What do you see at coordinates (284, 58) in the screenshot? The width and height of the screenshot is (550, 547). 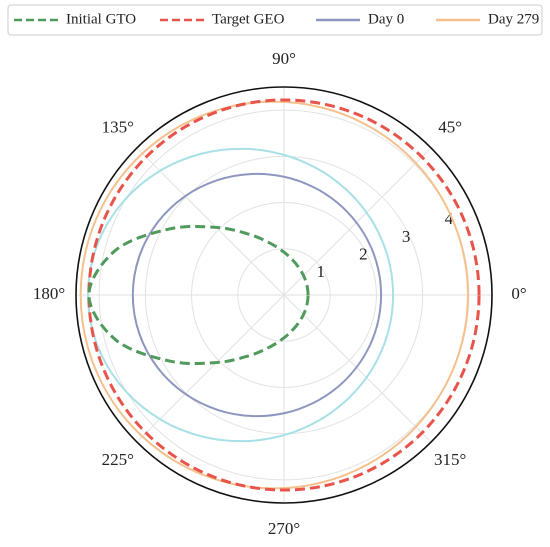 I see `theta-tick-label: 90°` at bounding box center [284, 58].